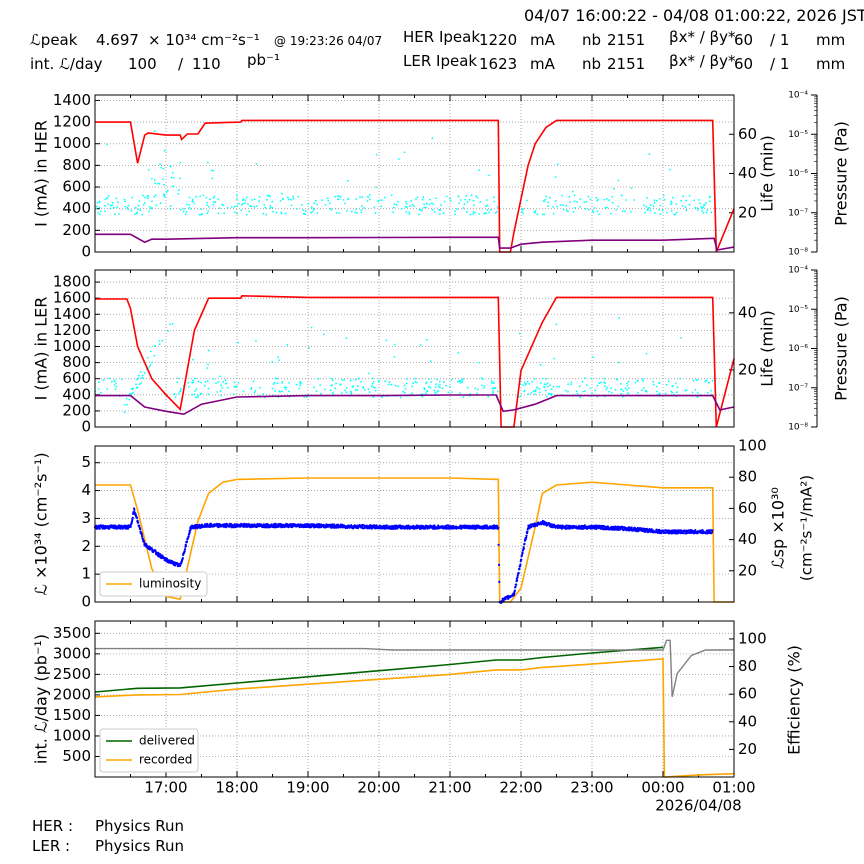 This screenshot has width=864, height=864. I want to click on y-tick-label: 2000, so click(72, 694).